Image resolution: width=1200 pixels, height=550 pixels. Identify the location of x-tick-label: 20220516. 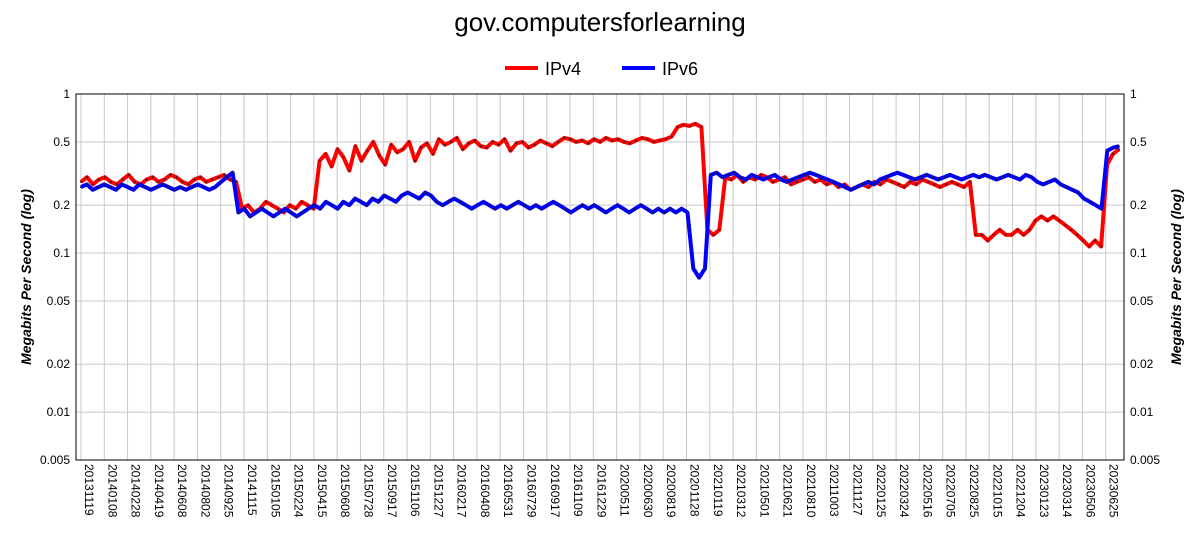
(927, 491).